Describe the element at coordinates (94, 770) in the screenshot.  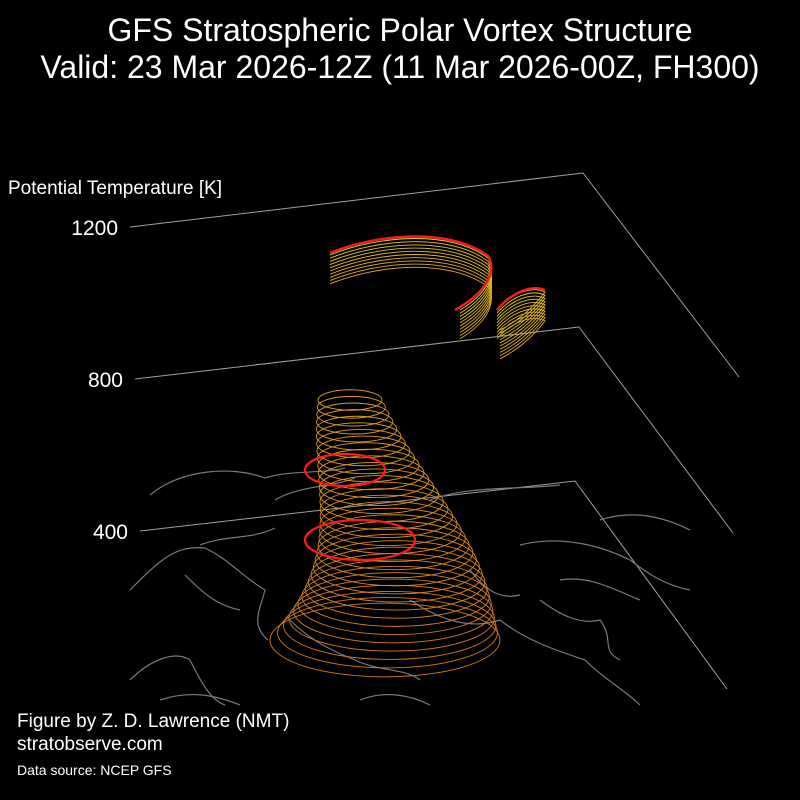
I see `data-source-credit: Data source: NCEP GFS` at that location.